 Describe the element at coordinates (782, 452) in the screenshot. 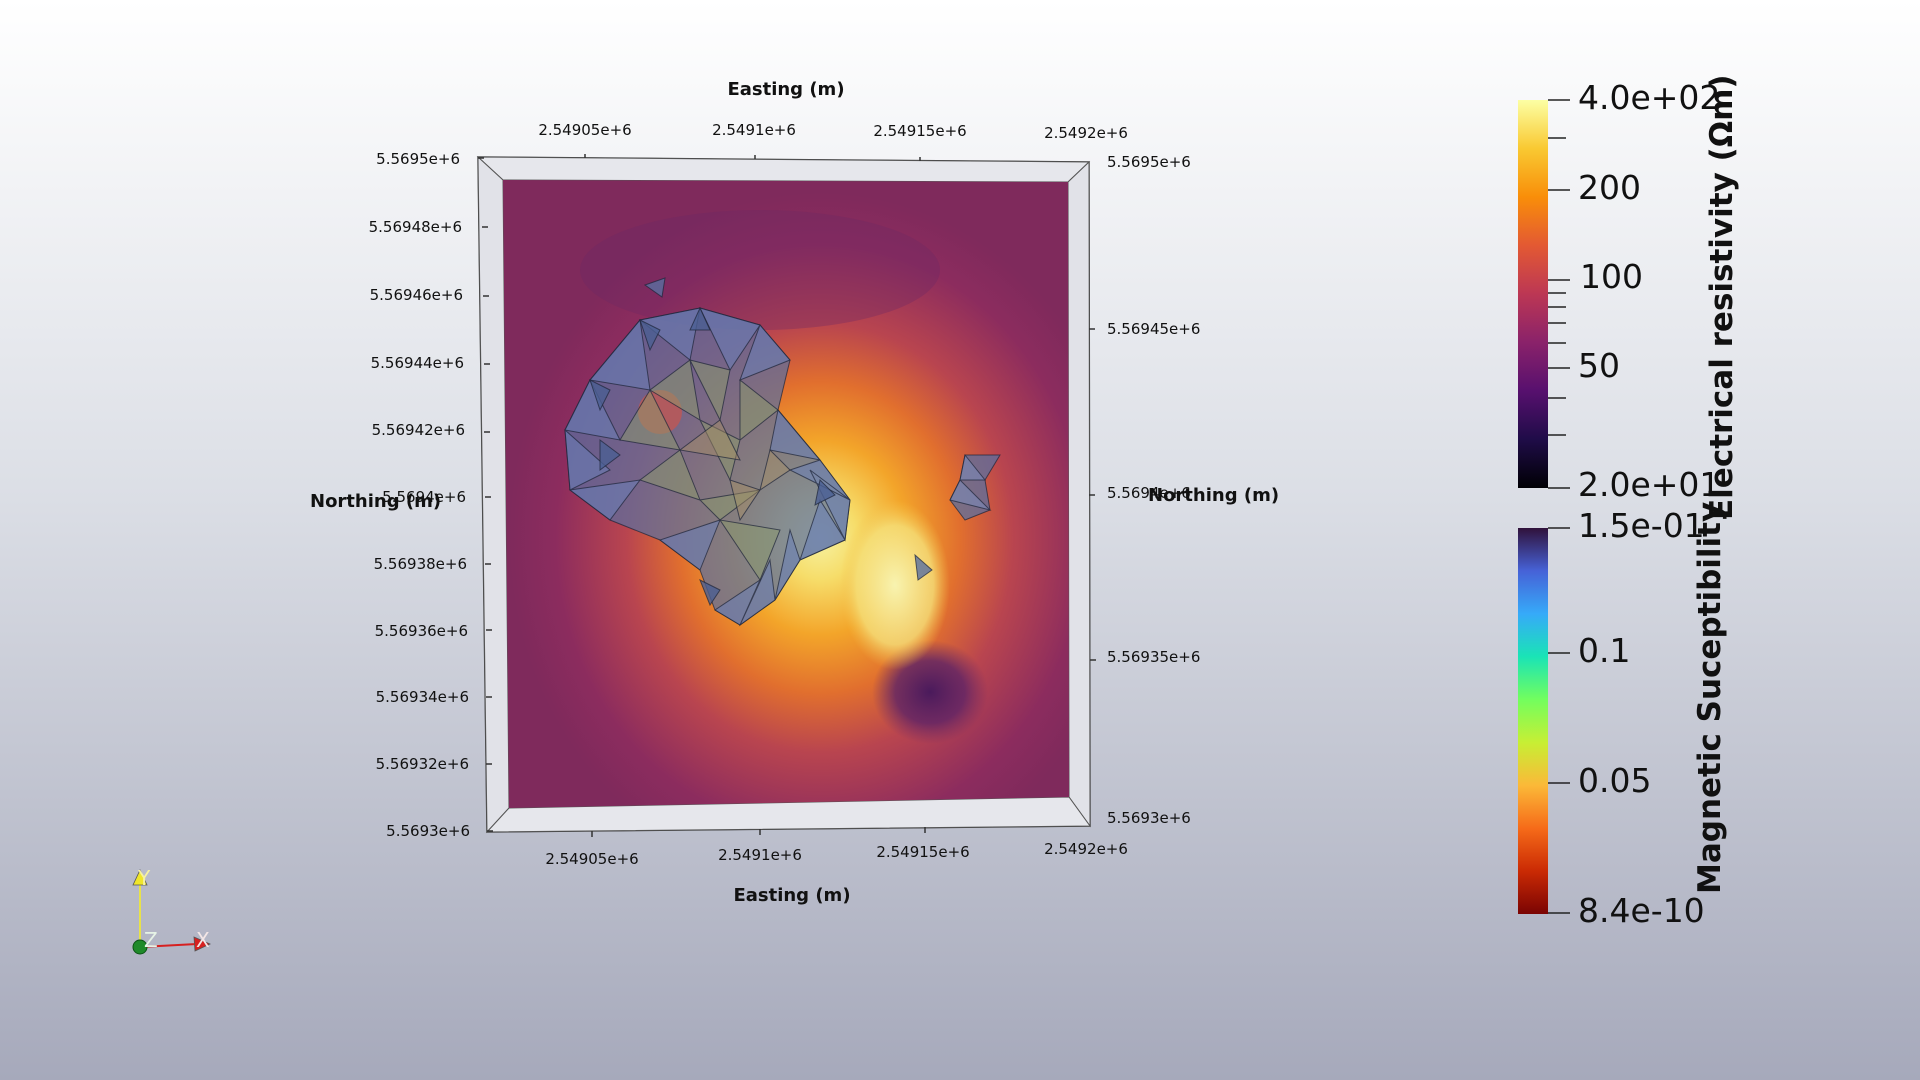

I see `susceptibility-isosurface` at that location.